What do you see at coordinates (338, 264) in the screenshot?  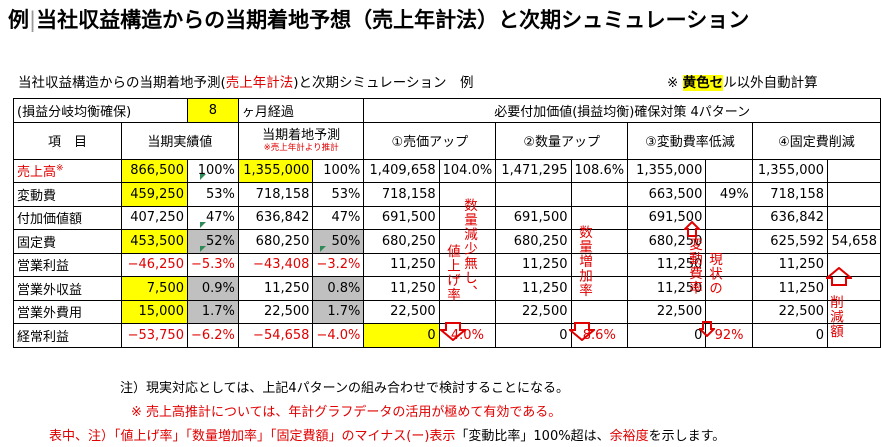 I see `forecast-pct-cell: −3.2%` at bounding box center [338, 264].